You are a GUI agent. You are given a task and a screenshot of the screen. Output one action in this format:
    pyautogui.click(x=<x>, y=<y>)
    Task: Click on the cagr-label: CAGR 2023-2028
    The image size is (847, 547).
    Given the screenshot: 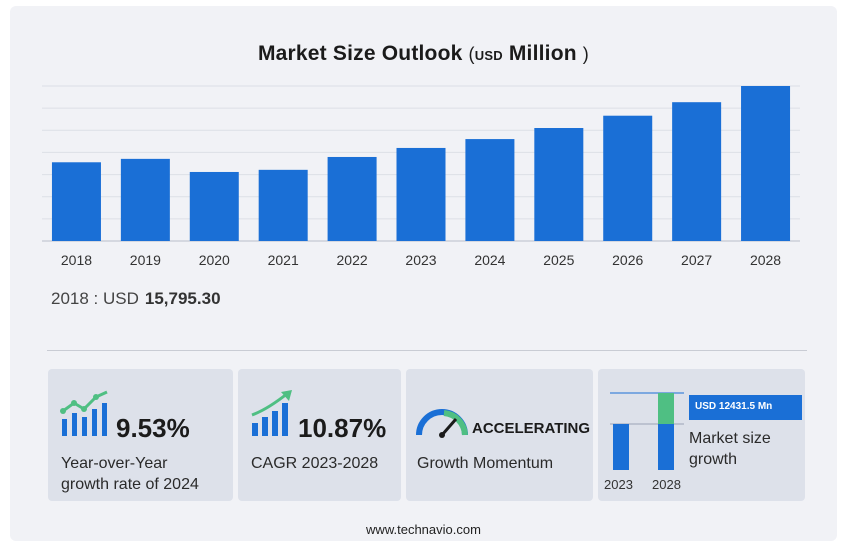 What is the action you would take?
    pyautogui.click(x=315, y=463)
    